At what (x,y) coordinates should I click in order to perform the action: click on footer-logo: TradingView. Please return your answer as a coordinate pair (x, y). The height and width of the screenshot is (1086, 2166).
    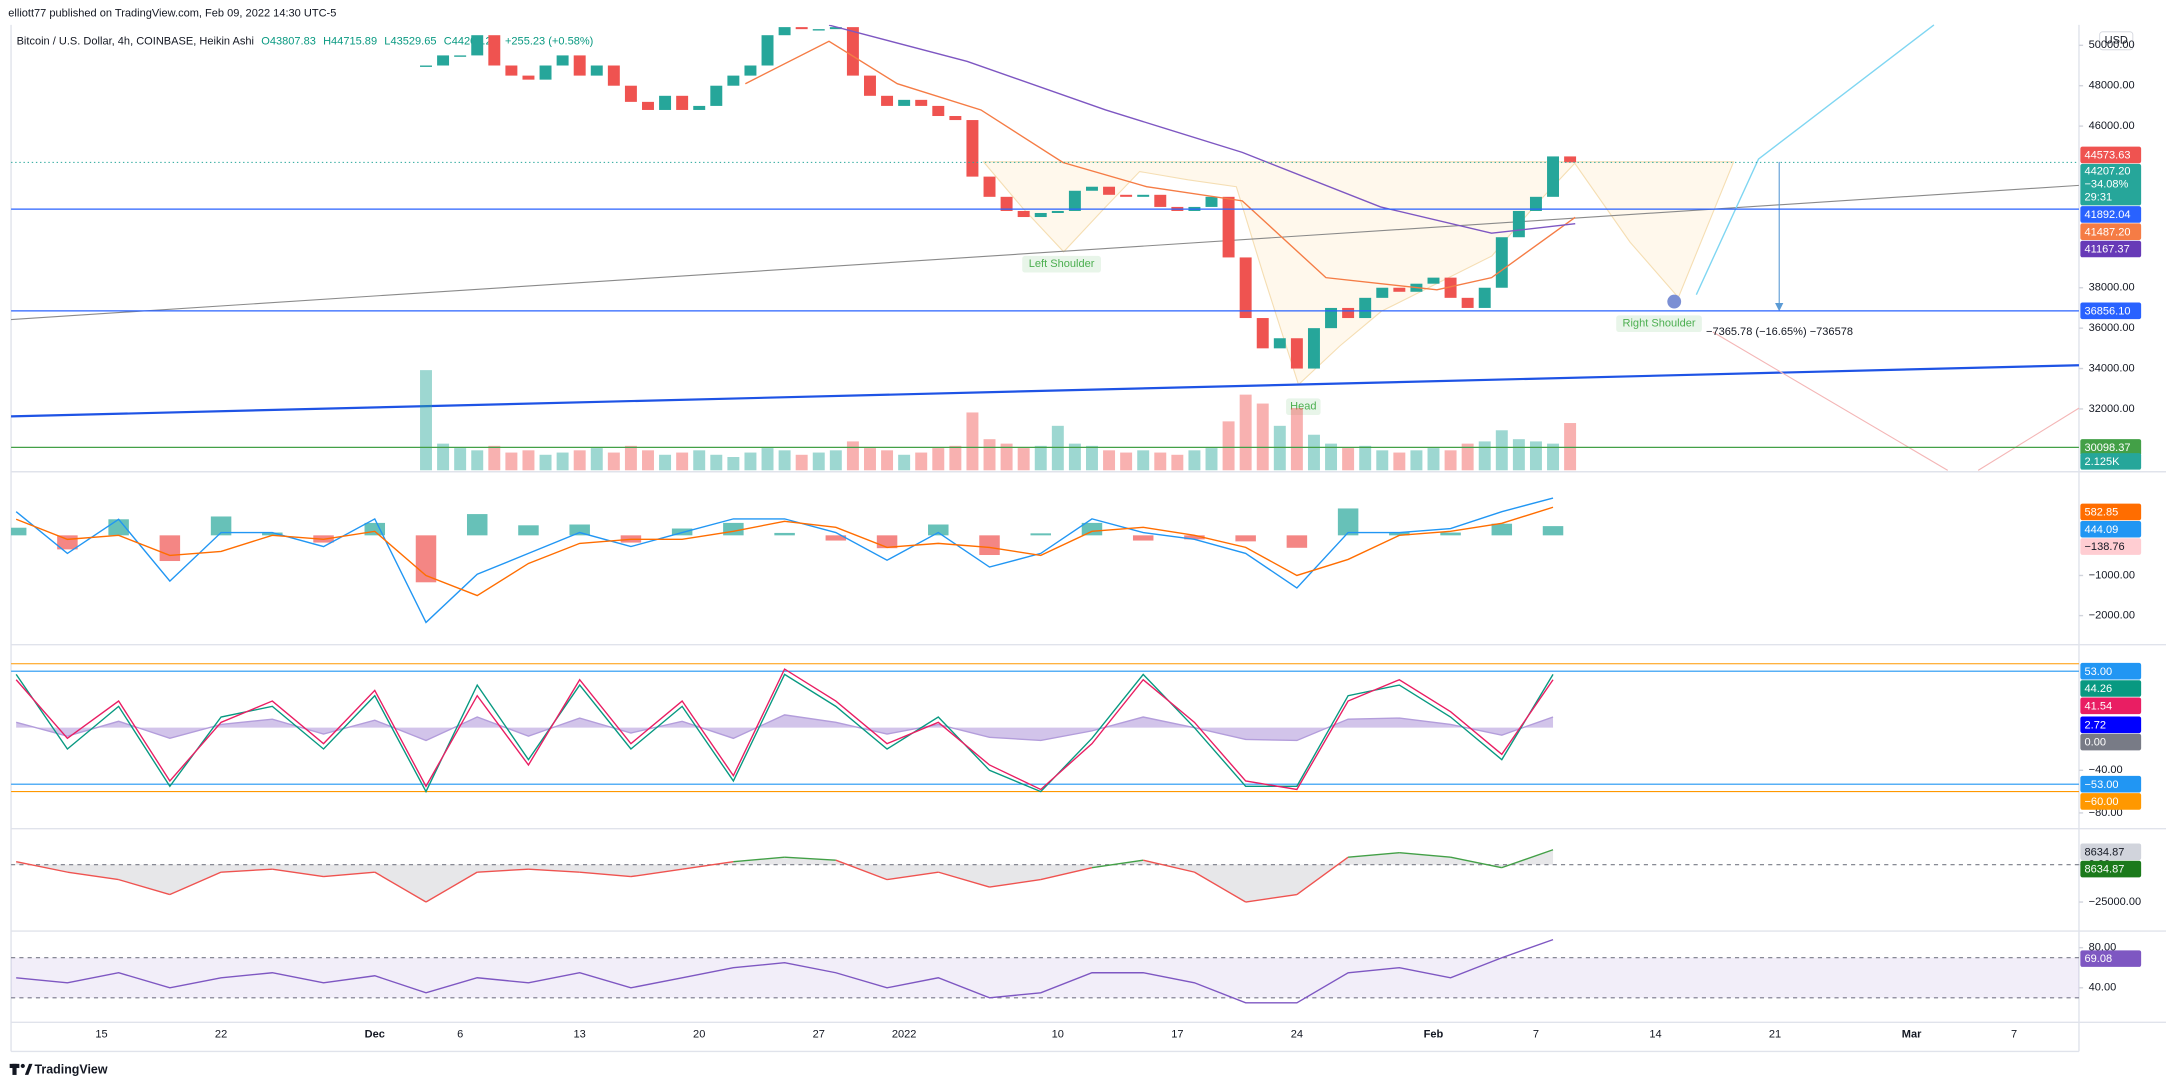
    Looking at the image, I should click on (58, 1069).